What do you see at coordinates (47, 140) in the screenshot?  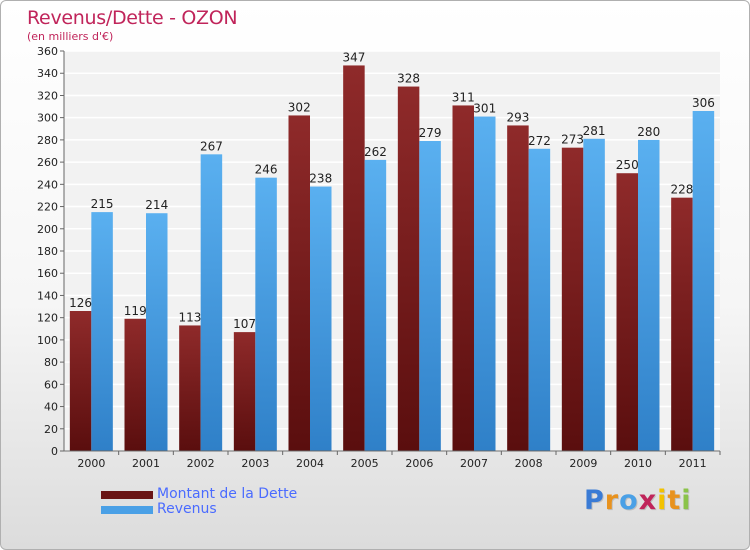 I see `y-tick-label: 280` at bounding box center [47, 140].